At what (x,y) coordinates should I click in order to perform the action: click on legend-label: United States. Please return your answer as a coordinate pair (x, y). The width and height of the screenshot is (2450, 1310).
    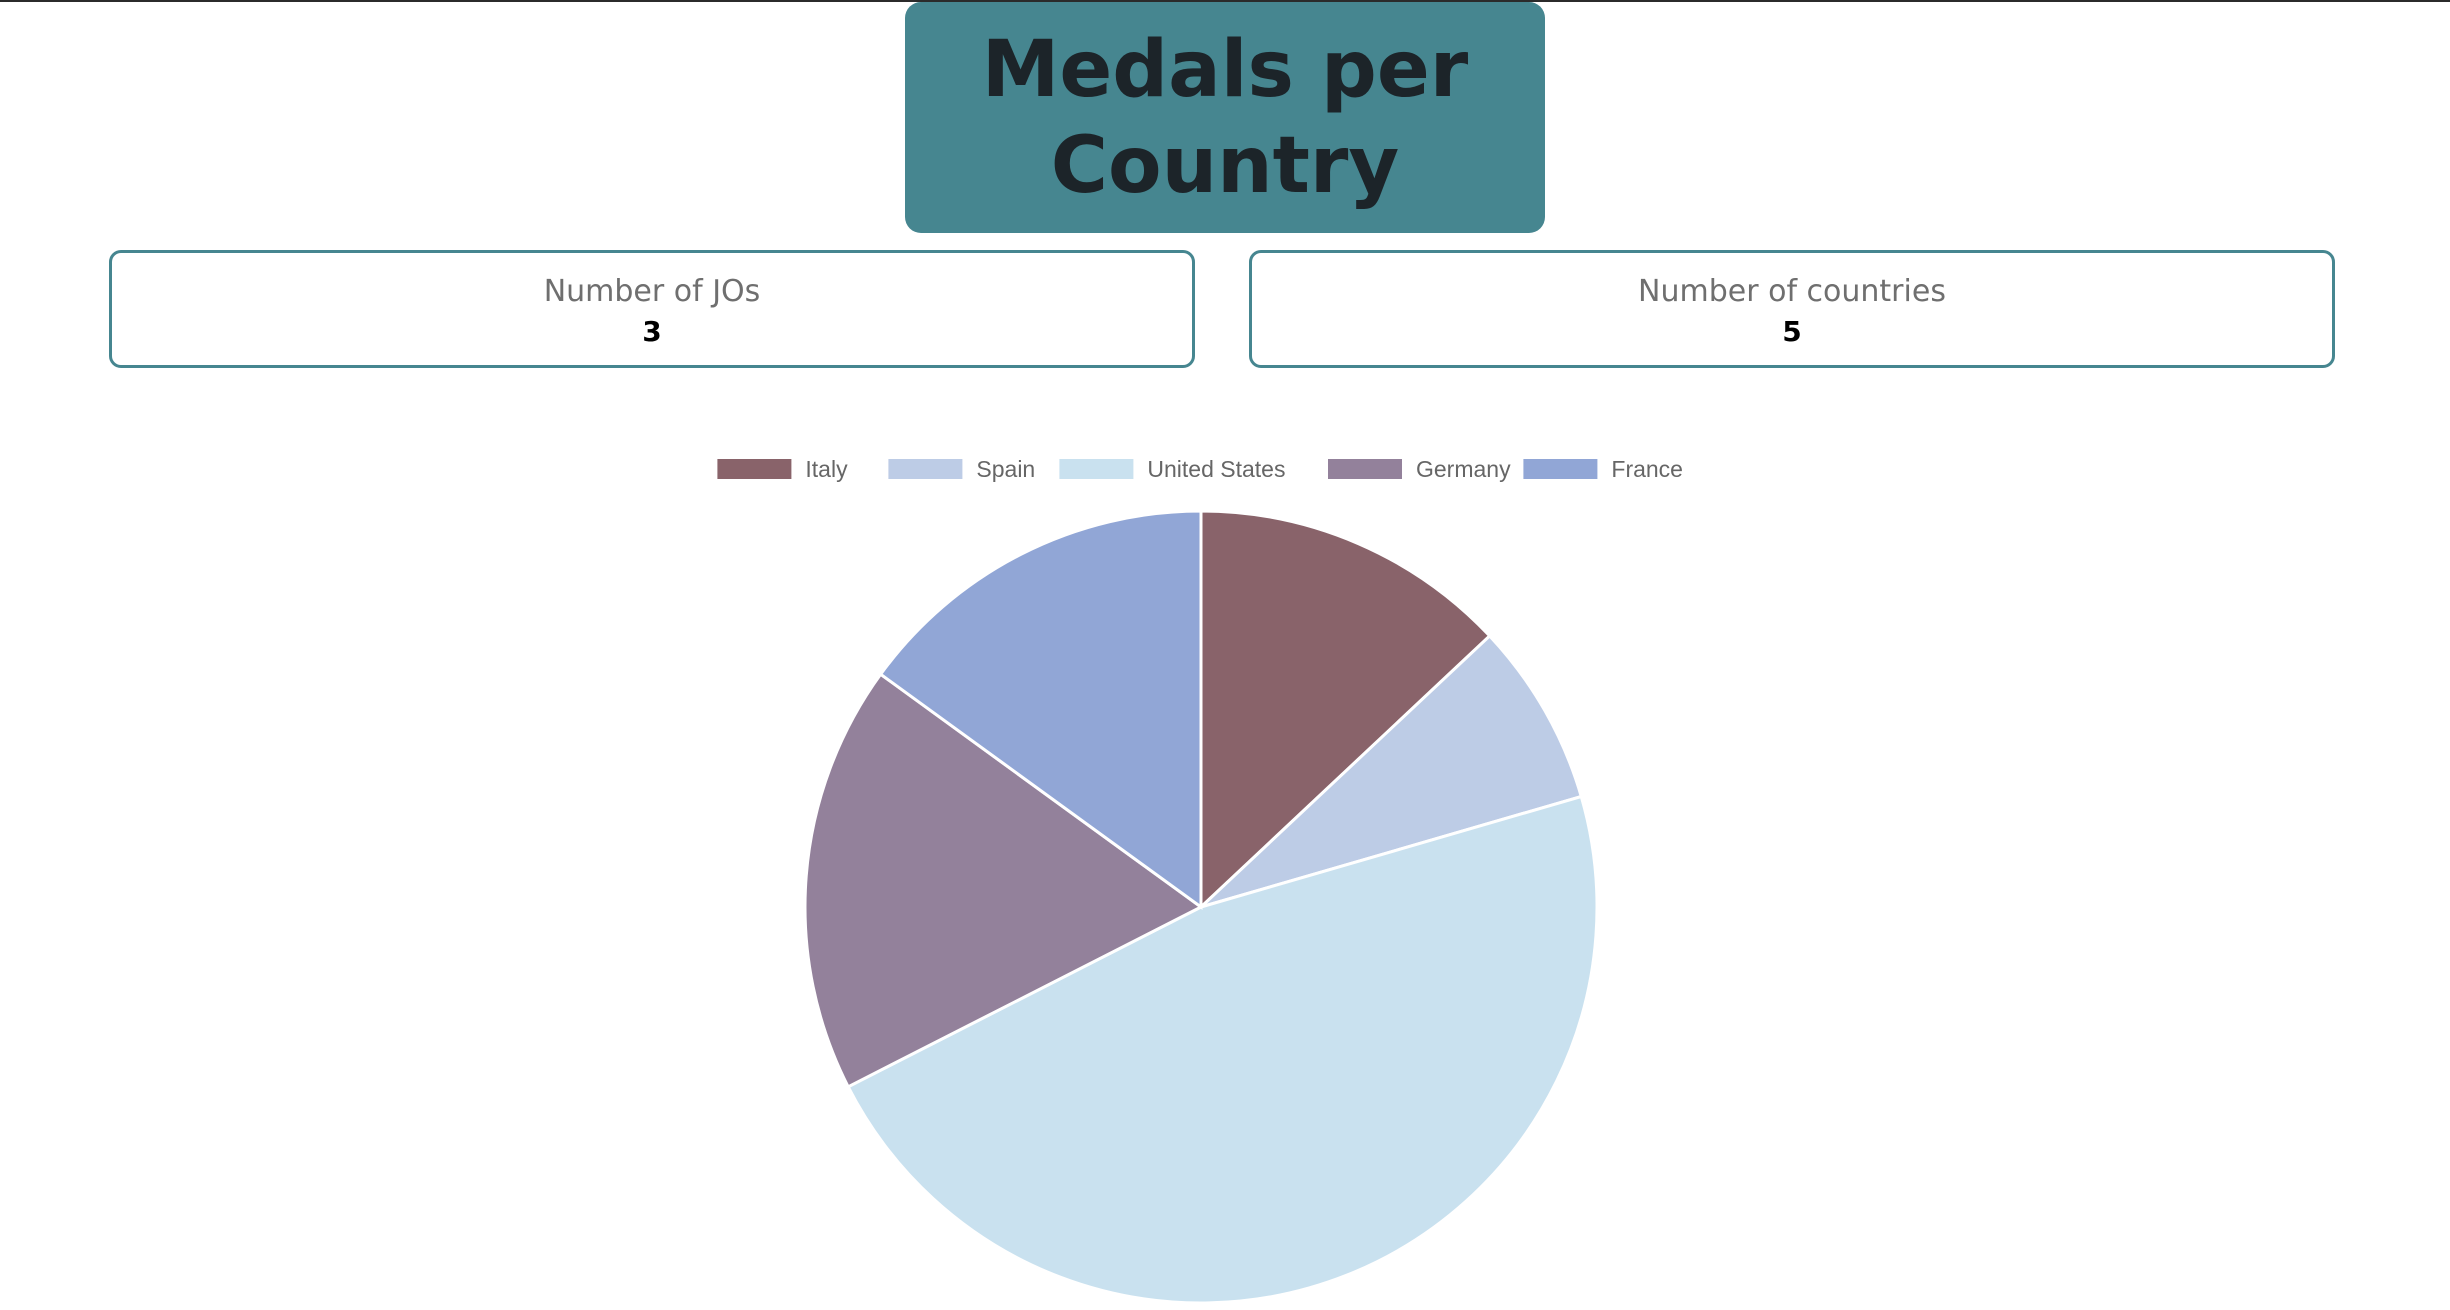
    Looking at the image, I should click on (1216, 469).